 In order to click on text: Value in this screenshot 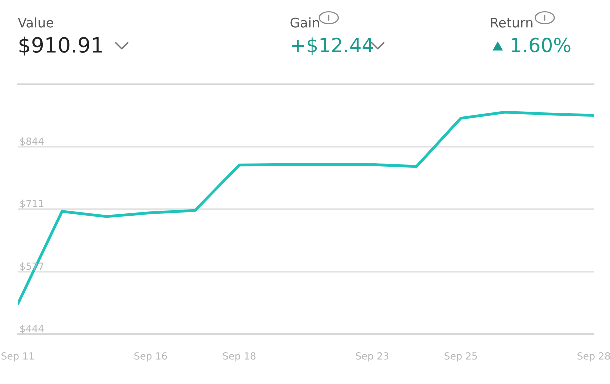, I will do `click(36, 23)`.